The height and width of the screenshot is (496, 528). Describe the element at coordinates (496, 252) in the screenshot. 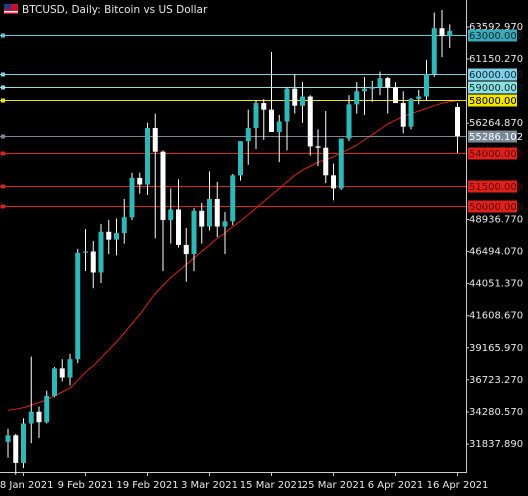

I see `y-tick-label: 46494.070` at that location.